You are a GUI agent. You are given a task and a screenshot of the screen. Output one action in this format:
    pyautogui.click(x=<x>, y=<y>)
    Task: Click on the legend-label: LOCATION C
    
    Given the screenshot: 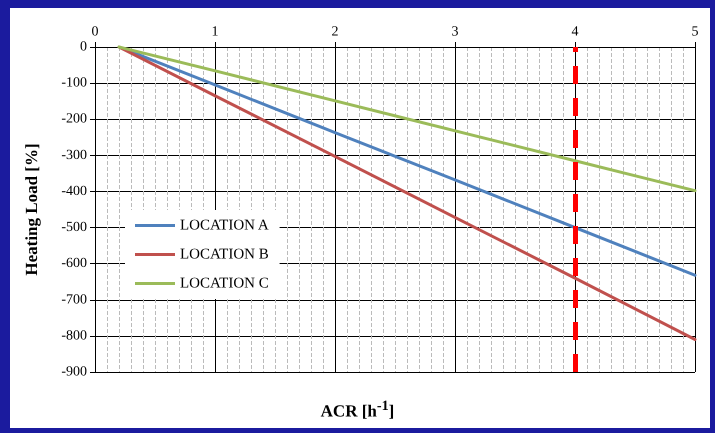 What is the action you would take?
    pyautogui.click(x=224, y=284)
    